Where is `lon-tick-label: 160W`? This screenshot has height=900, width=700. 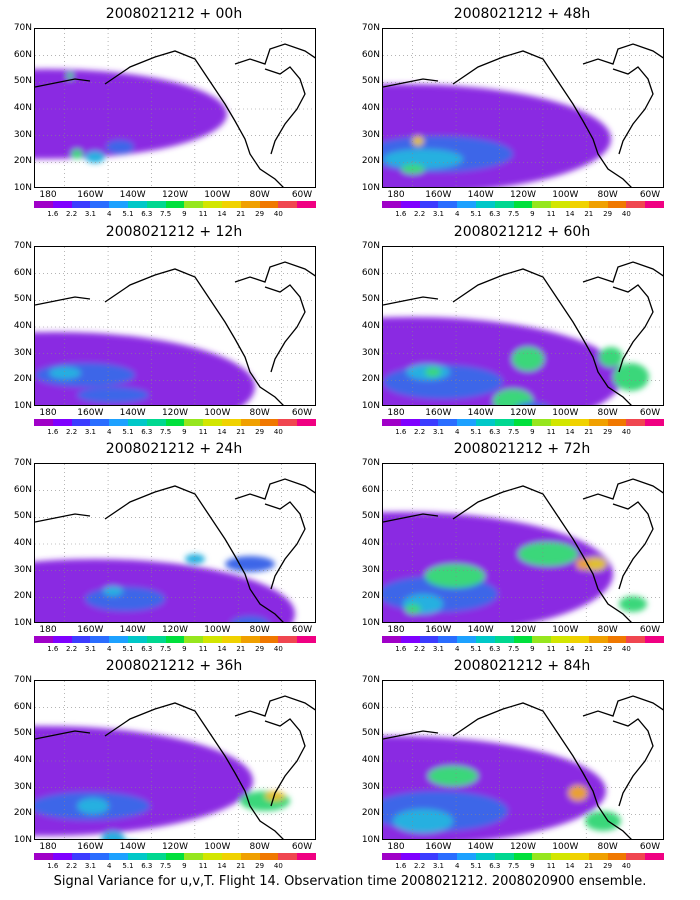 lon-tick-label: 160W is located at coordinates (90, 630).